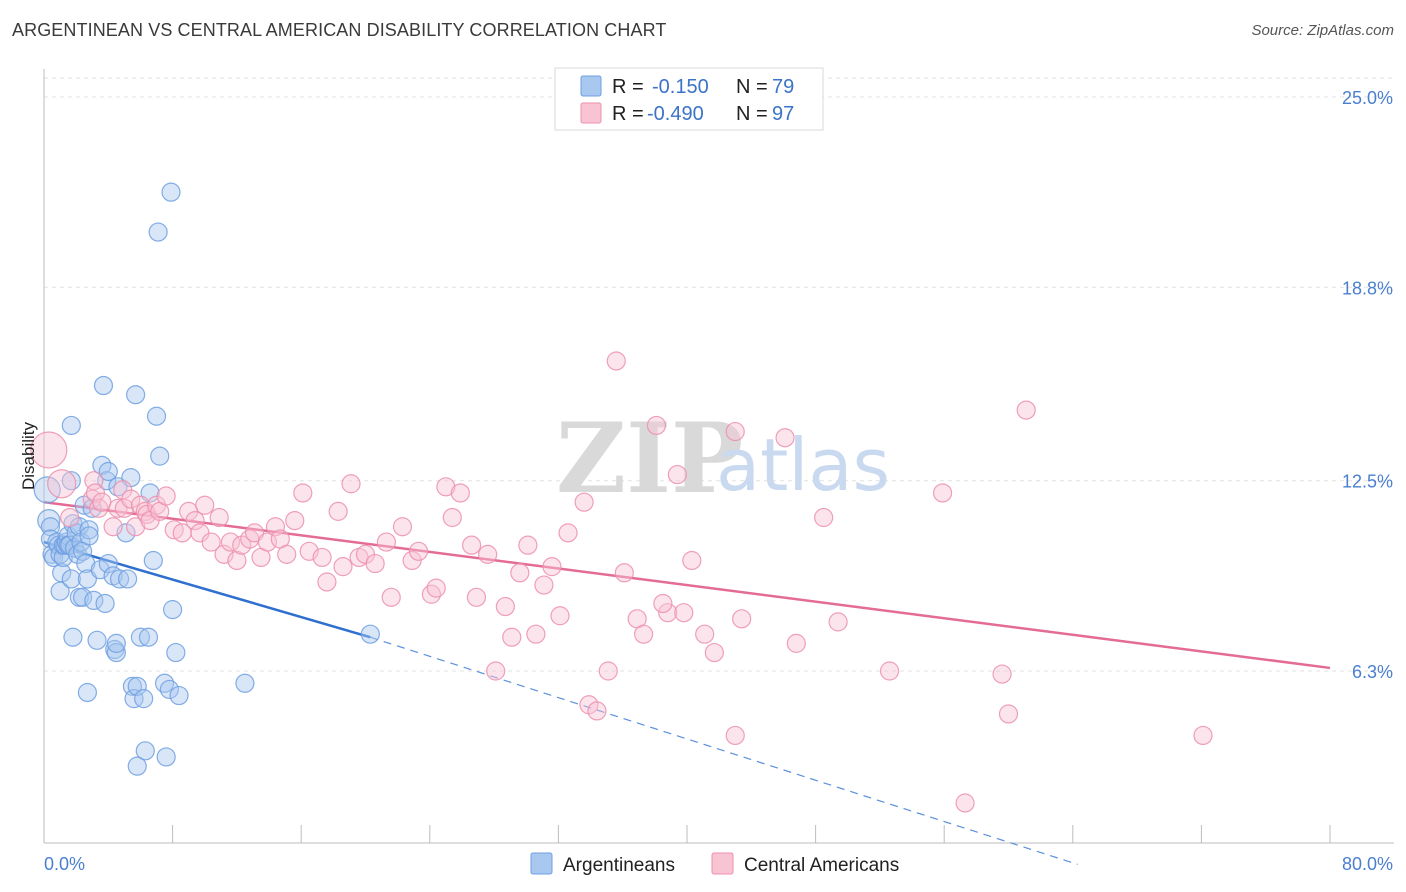 This screenshot has height=892, width=1406. I want to click on watermark-zip: ZIP, so click(649, 458).